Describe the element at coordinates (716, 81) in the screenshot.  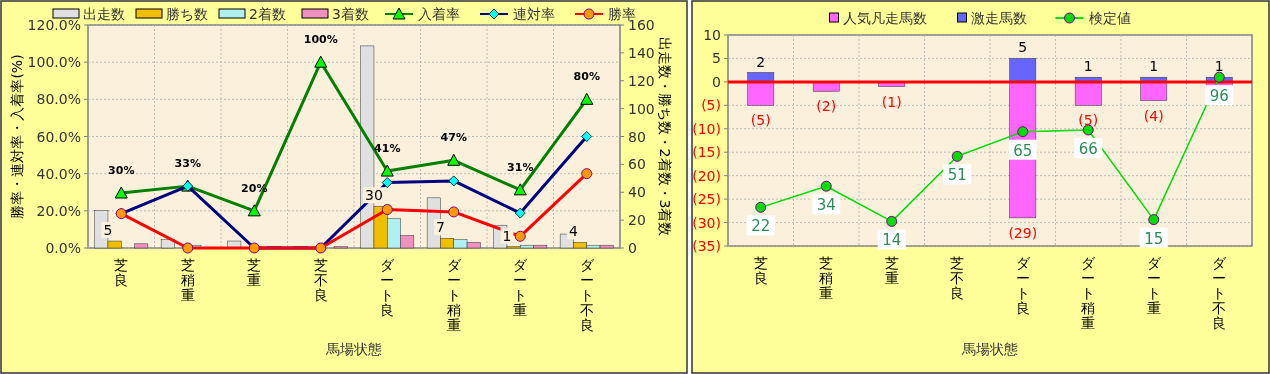
I see `y-tick-label: 0` at that location.